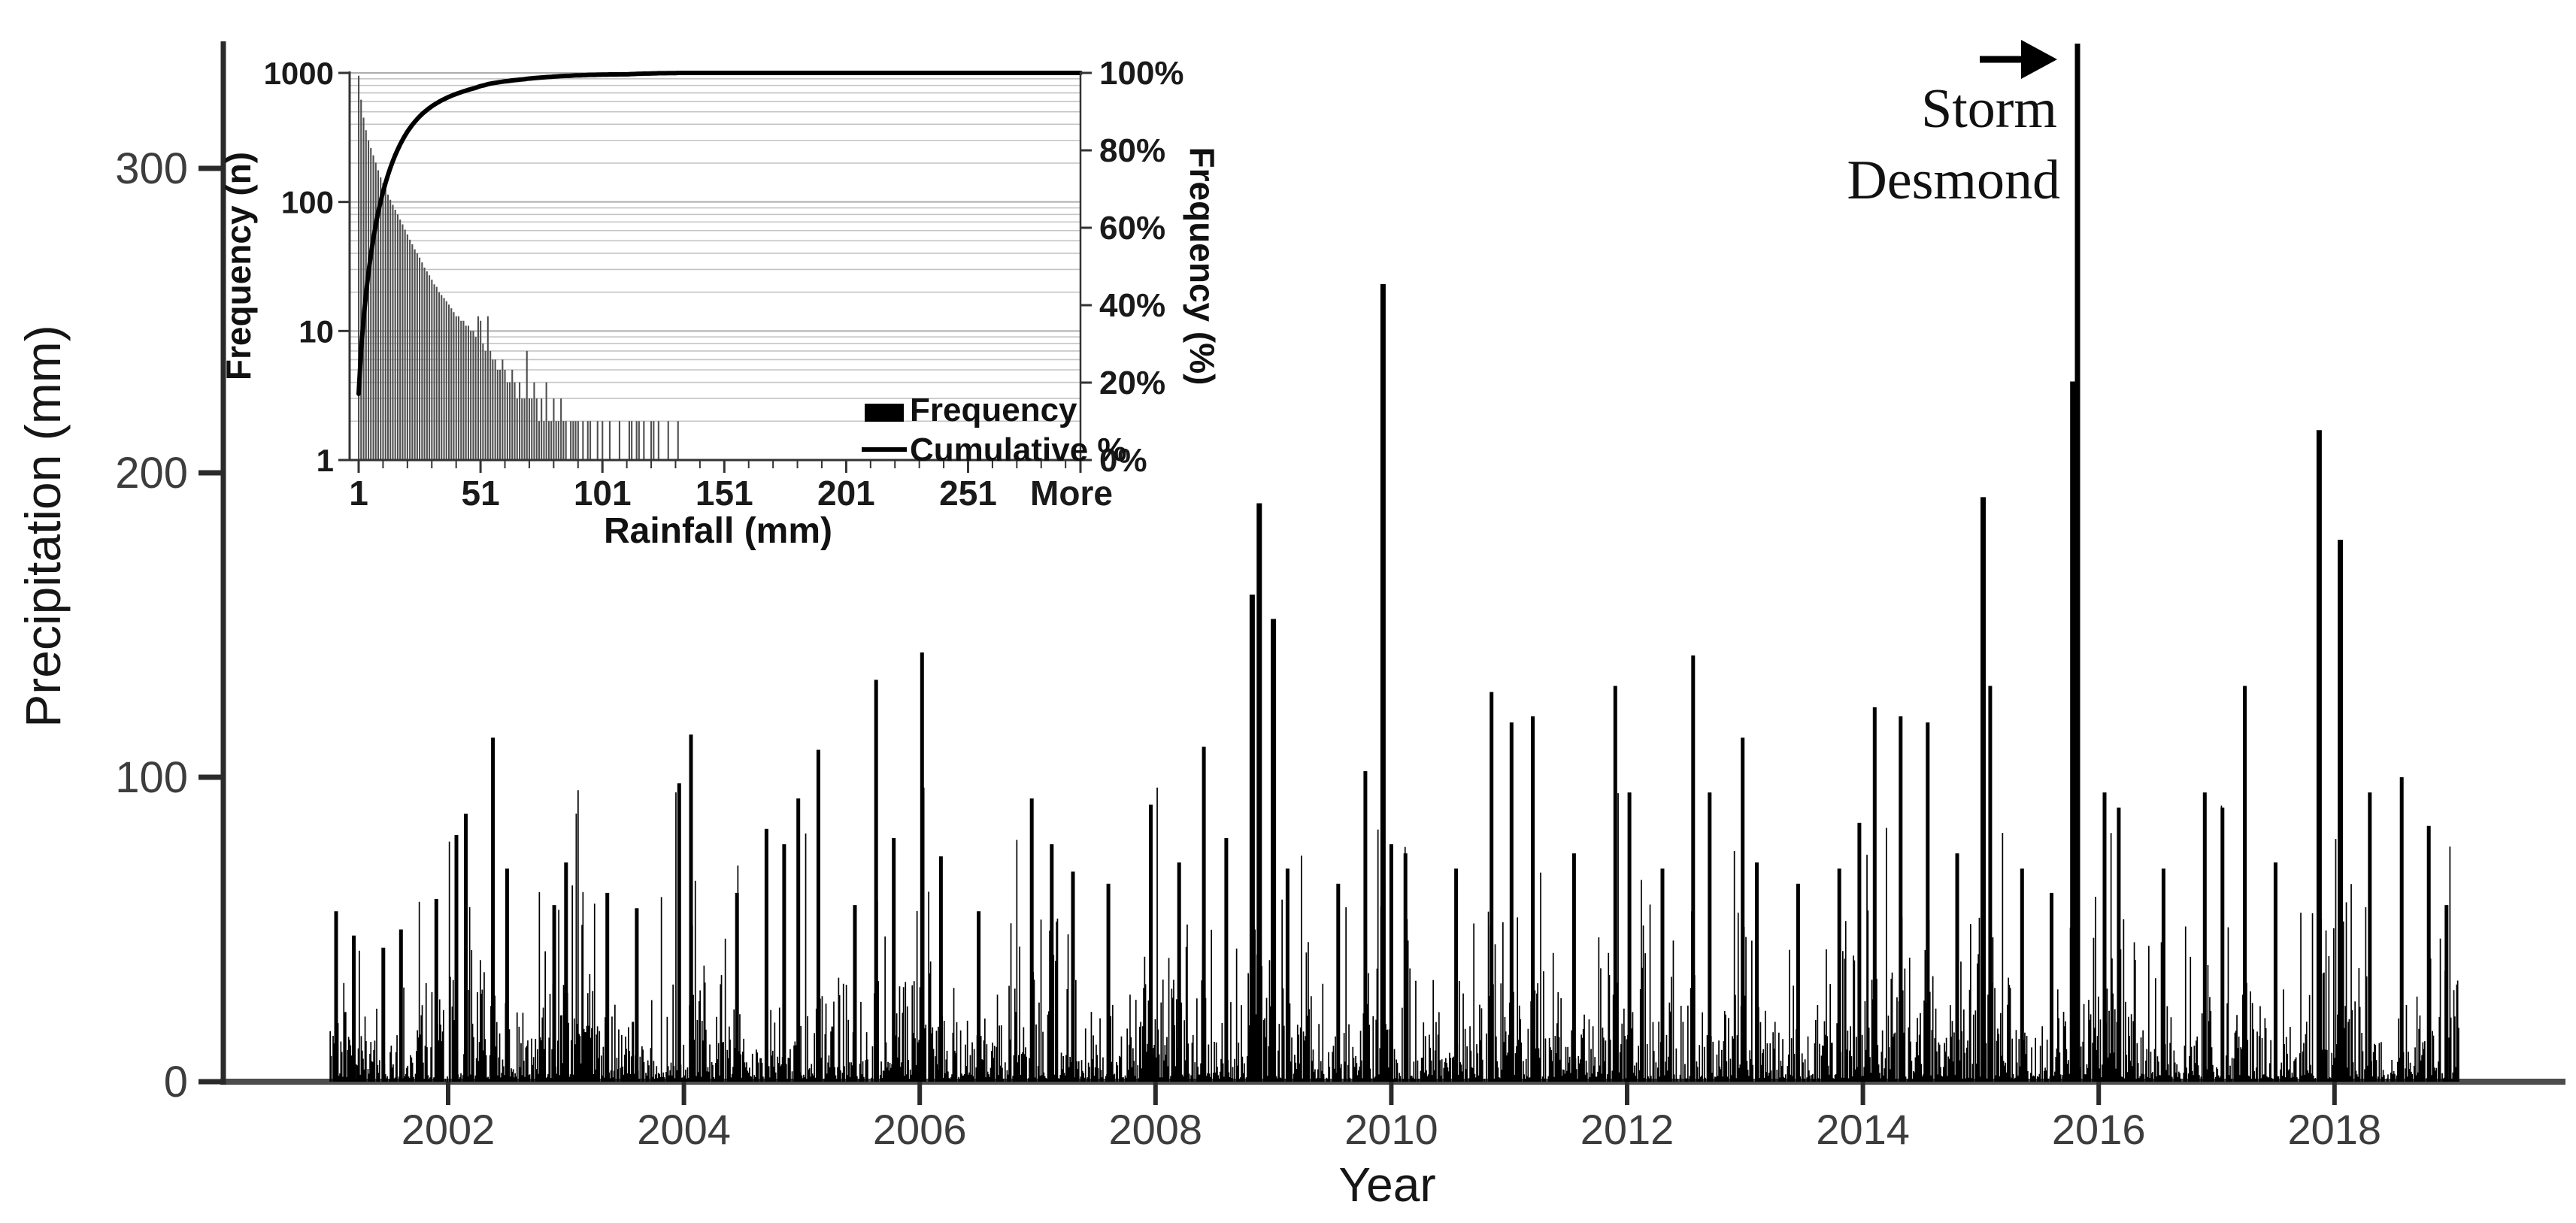  I want to click on x-tick-label: 2012, so click(1627, 1129).